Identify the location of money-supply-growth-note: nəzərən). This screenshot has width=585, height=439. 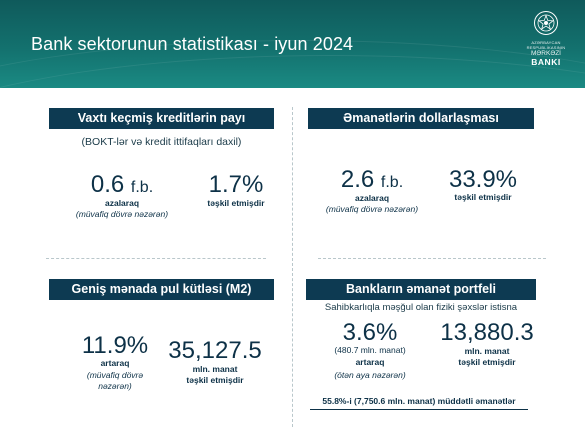
(115, 386).